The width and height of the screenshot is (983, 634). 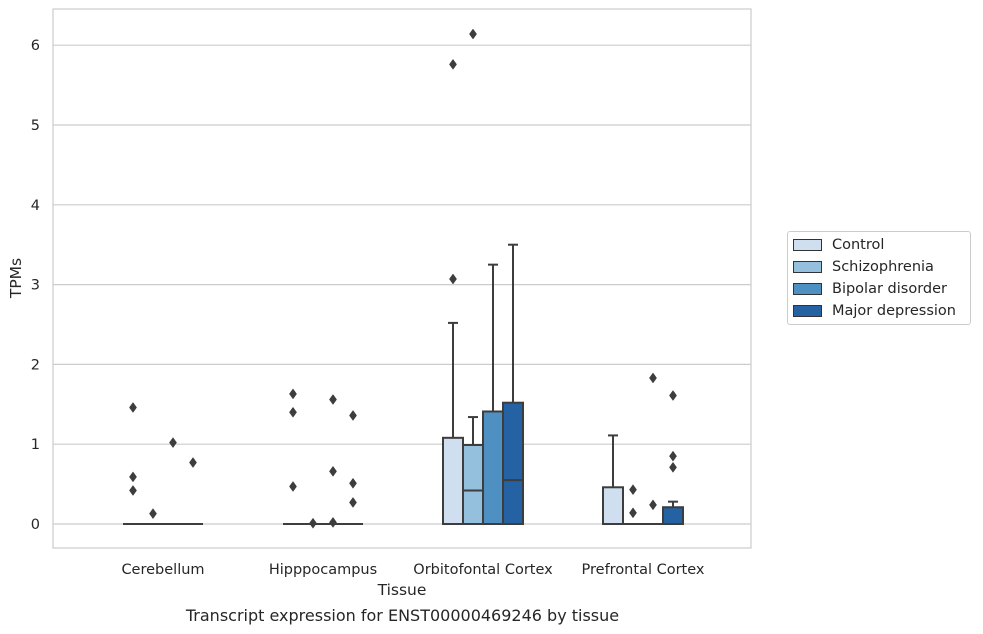 I want to click on legend-swatch-schizophrenia, so click(x=807, y=267).